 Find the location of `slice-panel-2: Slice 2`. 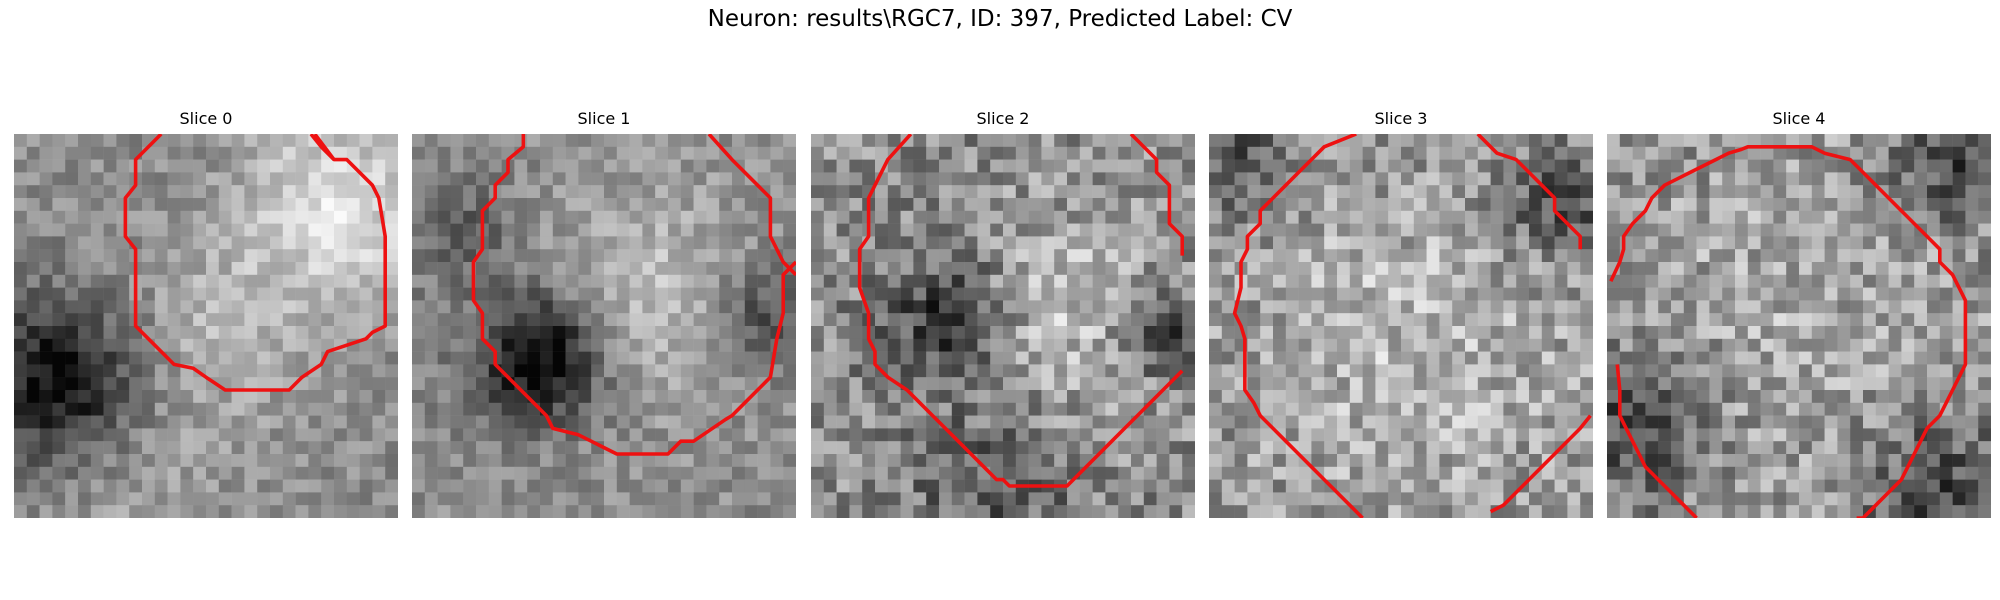

slice-panel-2: Slice 2 is located at coordinates (1003, 313).